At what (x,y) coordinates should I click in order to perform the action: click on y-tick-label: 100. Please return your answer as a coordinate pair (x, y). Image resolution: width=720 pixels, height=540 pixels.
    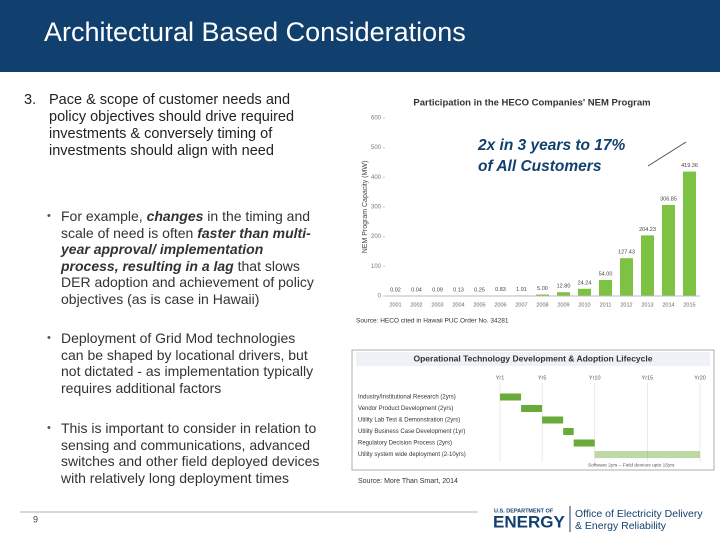
    Looking at the image, I should click on (376, 267).